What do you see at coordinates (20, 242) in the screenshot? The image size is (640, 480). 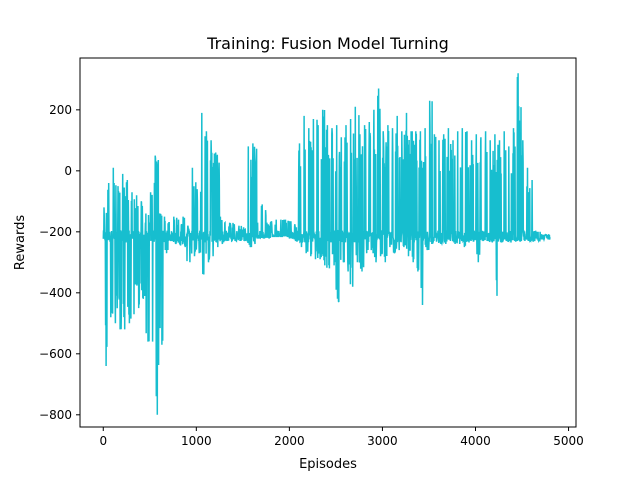 I see `y-axis-label: Rewards` at bounding box center [20, 242].